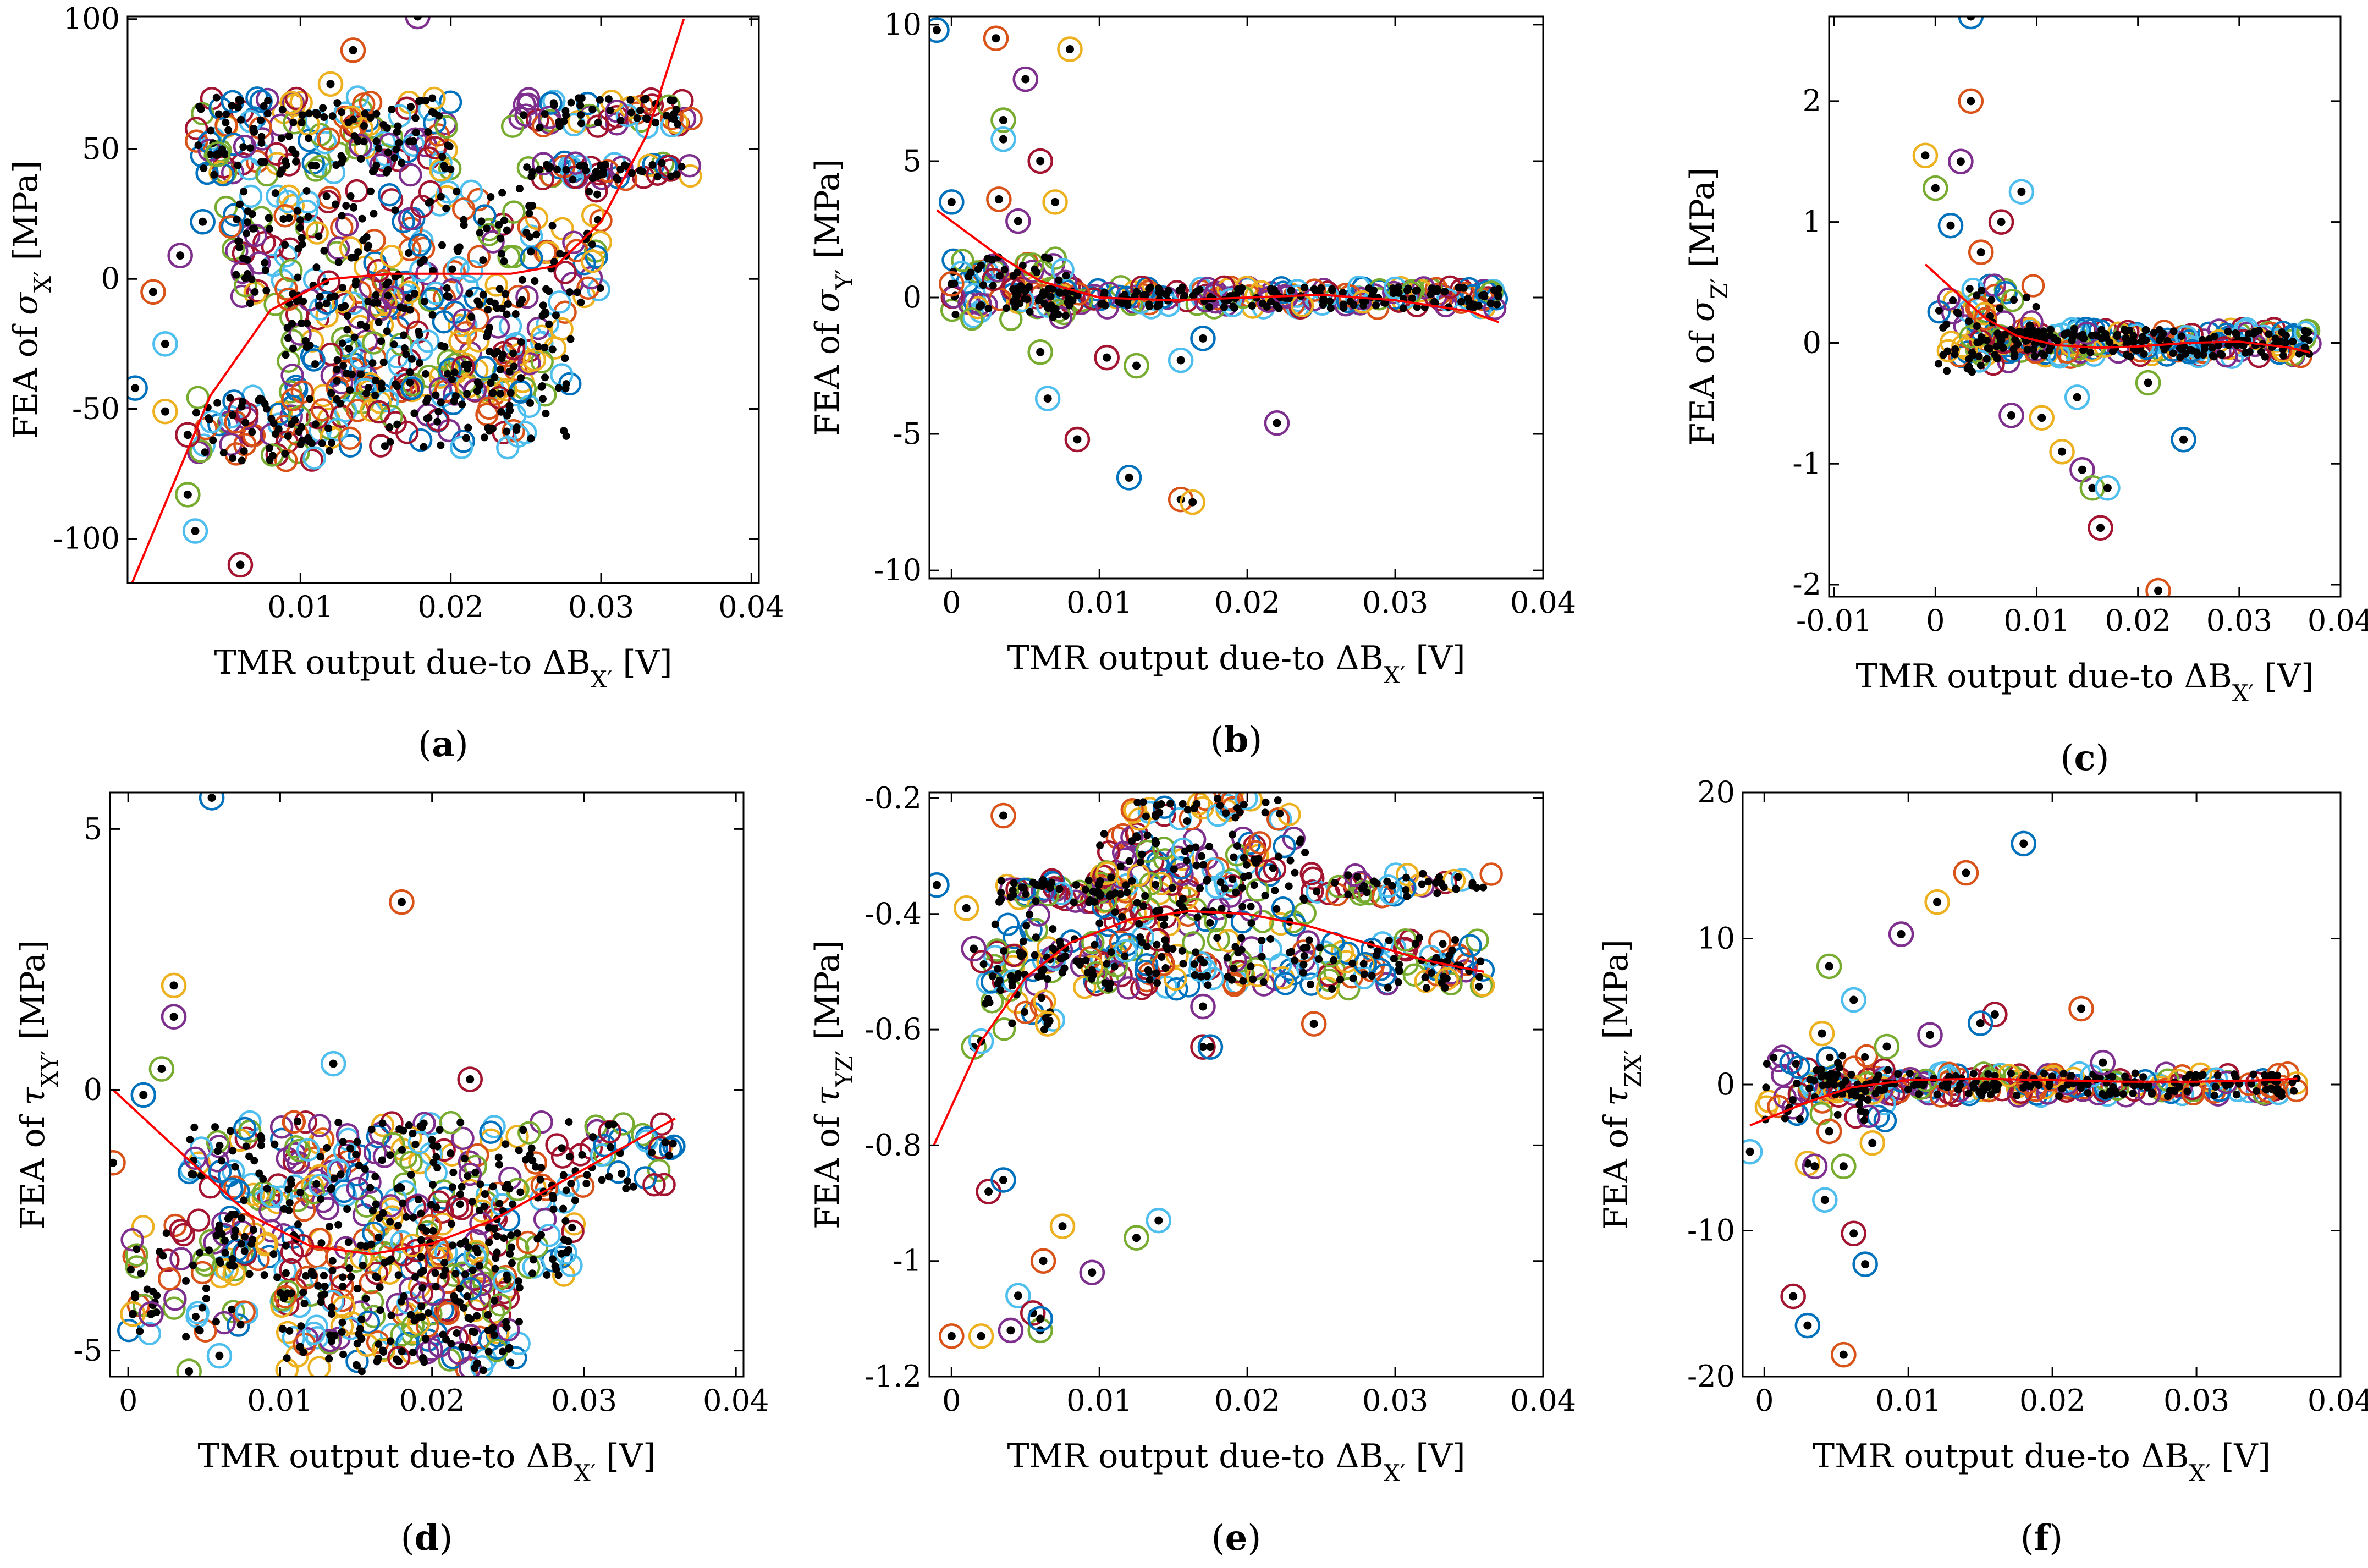 The width and height of the screenshot is (2368, 1568). What do you see at coordinates (751, 607) in the screenshot?
I see `x-tick-label: 0.04` at bounding box center [751, 607].